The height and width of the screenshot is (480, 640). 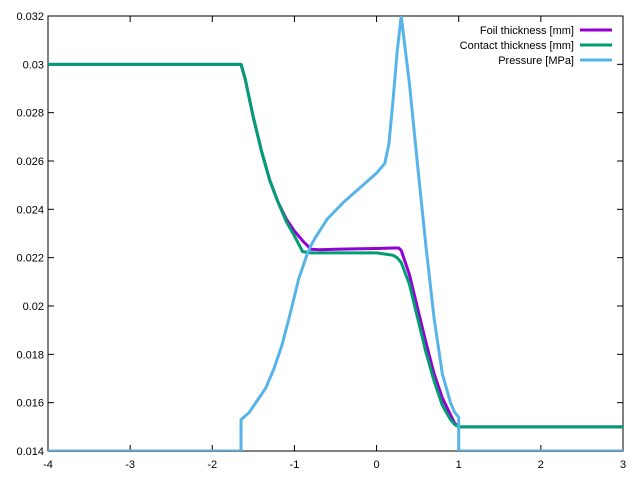 What do you see at coordinates (30, 162) in the screenshot?
I see `y-tick-label: 0.026` at bounding box center [30, 162].